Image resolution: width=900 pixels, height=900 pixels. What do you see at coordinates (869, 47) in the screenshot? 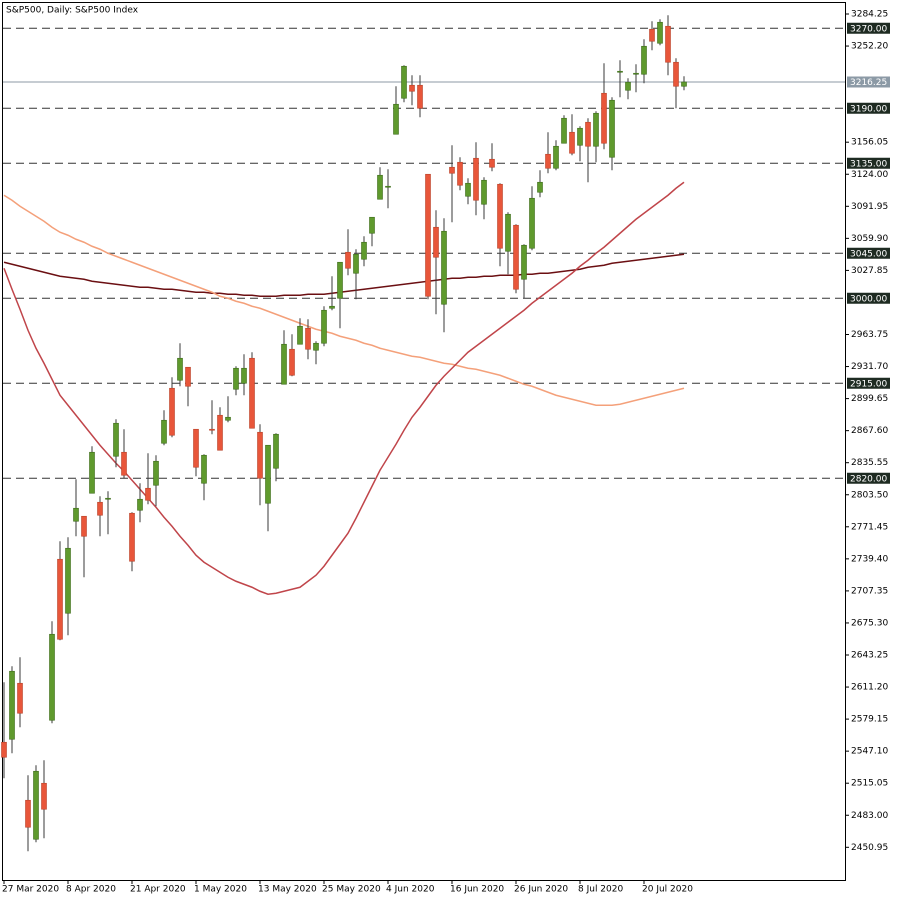
I see `y-tick-label: 3252.20` at bounding box center [869, 47].